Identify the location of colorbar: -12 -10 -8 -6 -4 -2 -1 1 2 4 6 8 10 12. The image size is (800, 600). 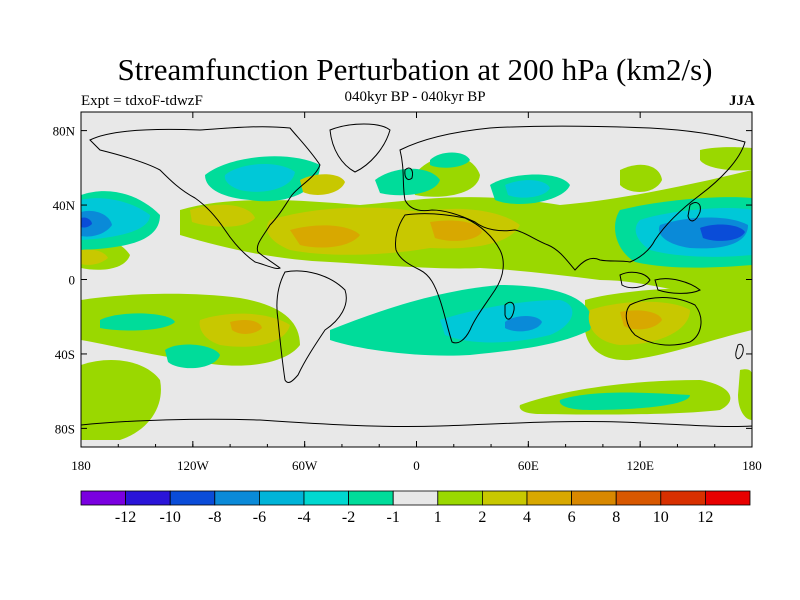
(415, 508).